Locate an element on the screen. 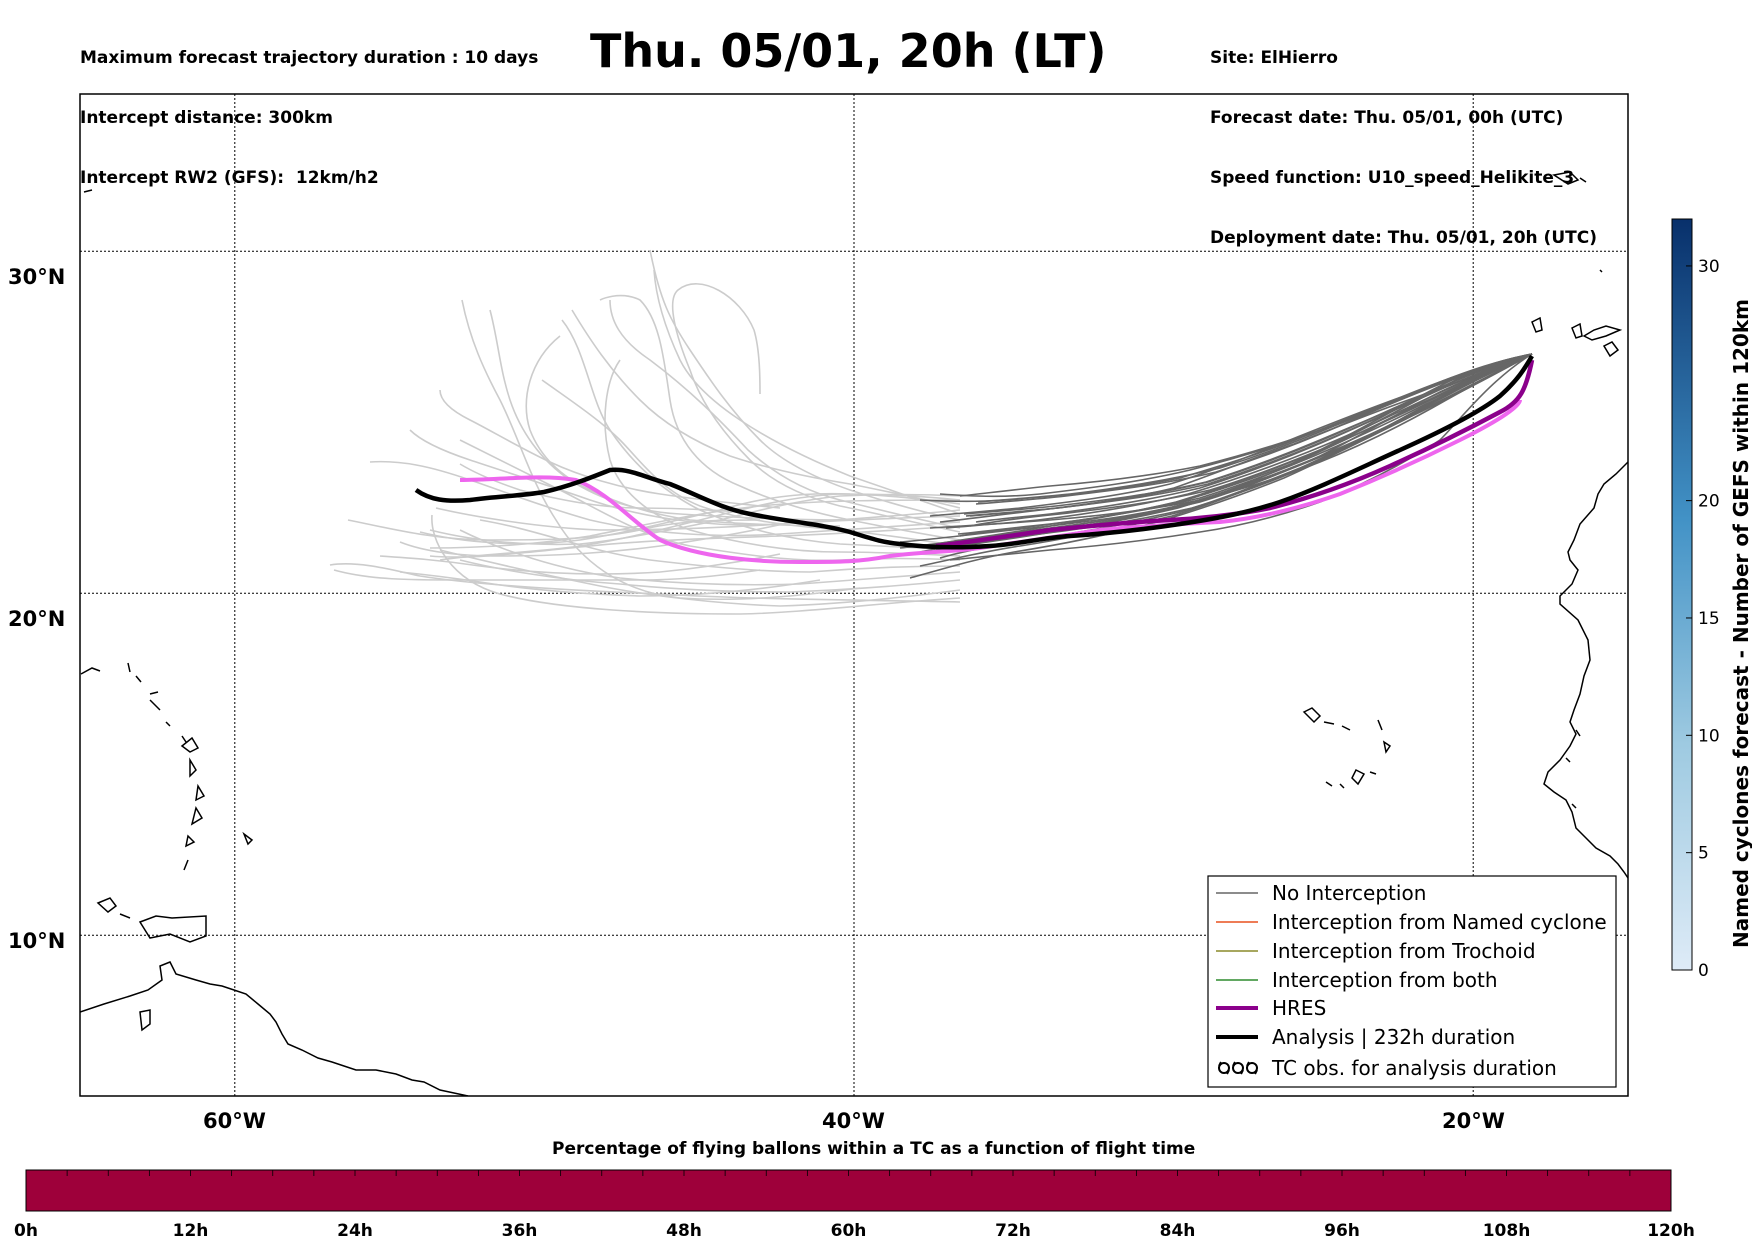 The image size is (1752, 1241). percentage-bar-tick-label: 48h is located at coordinates (684, 1231).